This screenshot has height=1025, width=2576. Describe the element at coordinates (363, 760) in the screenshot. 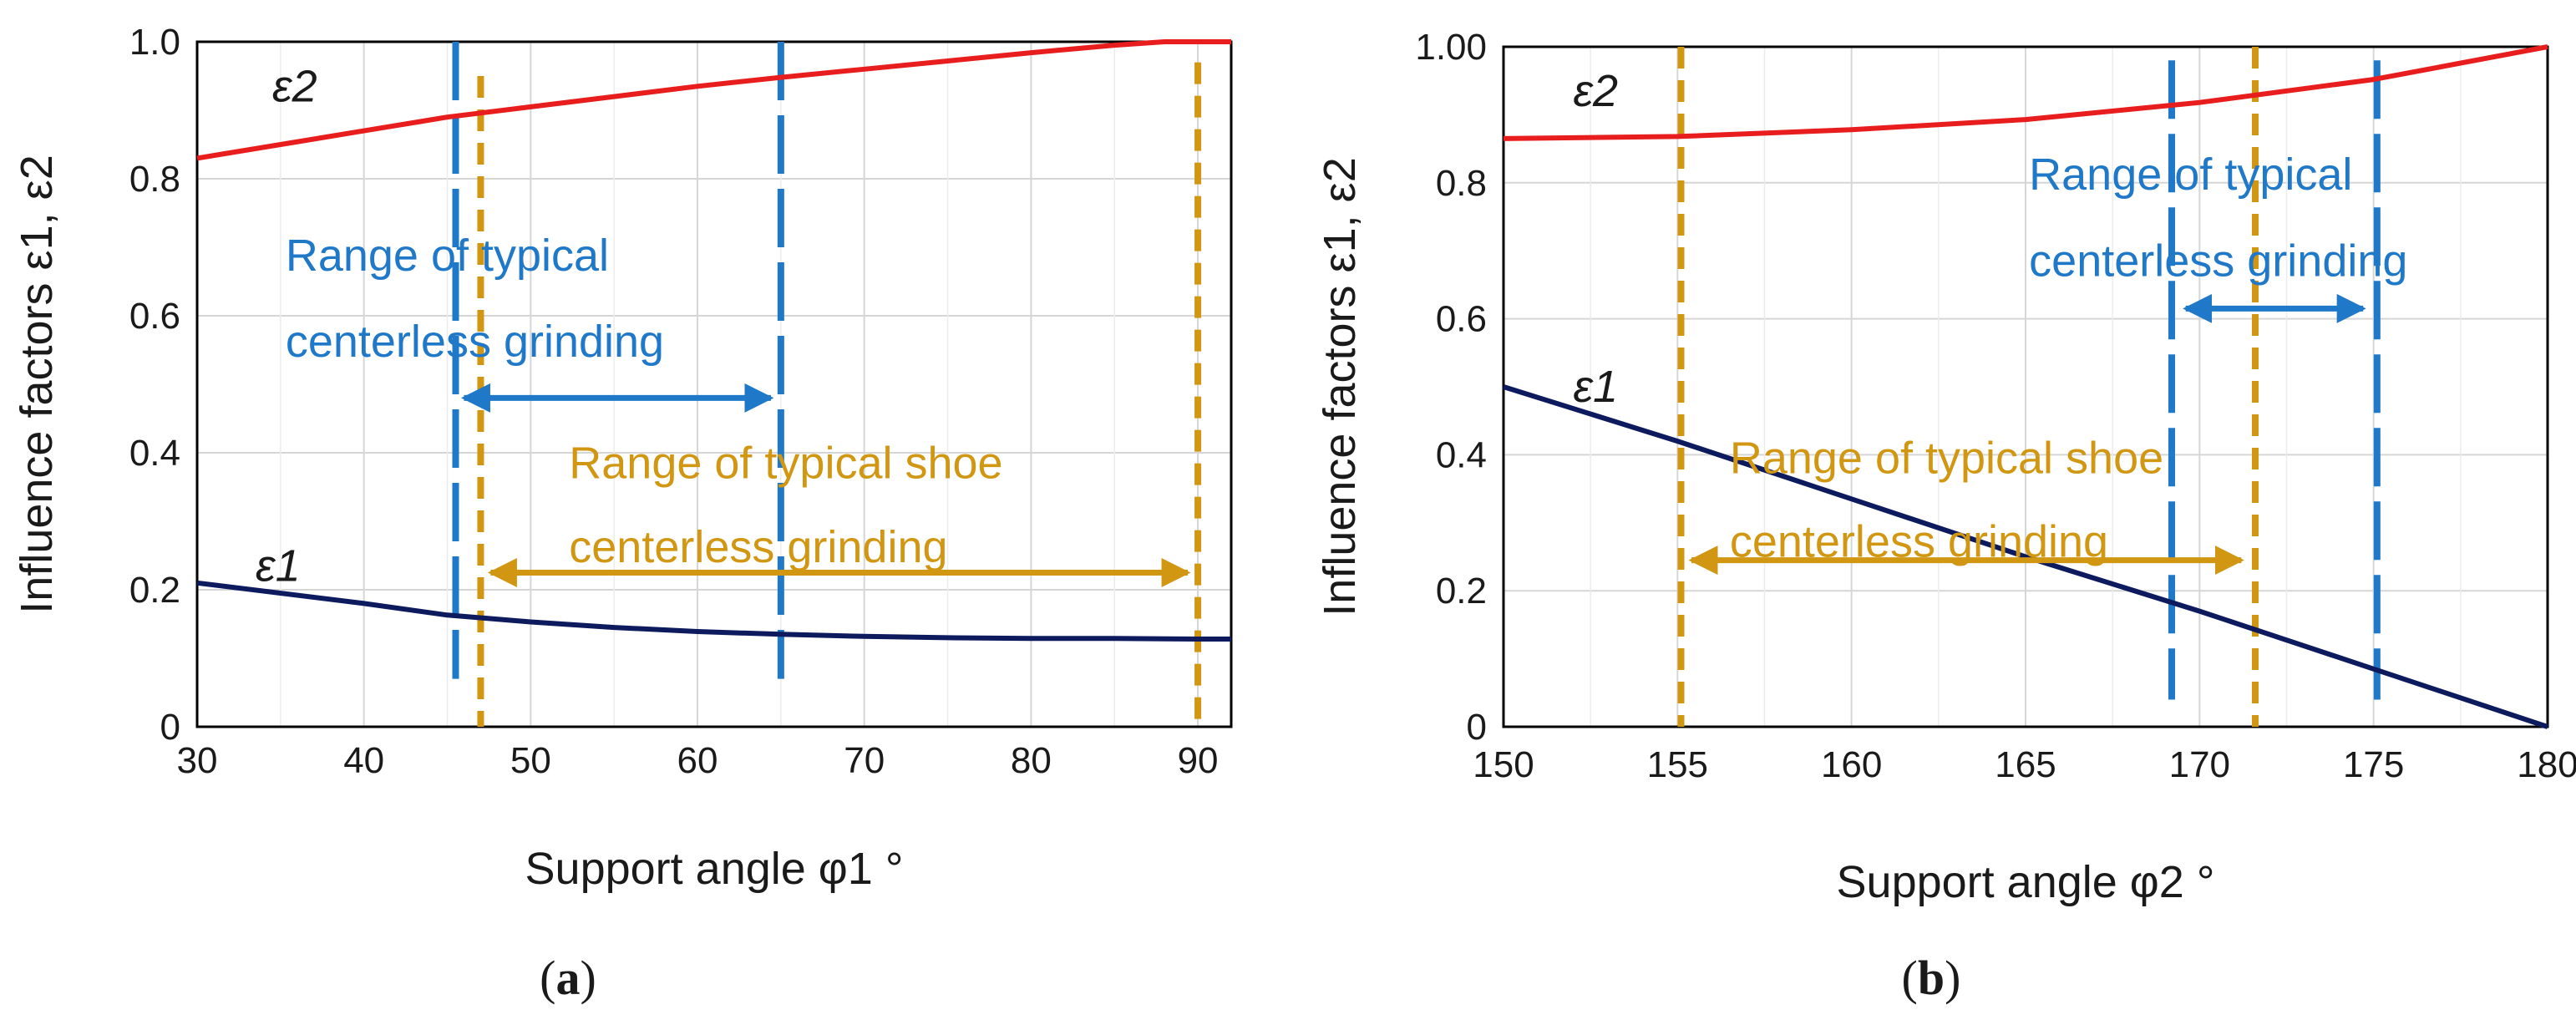

I see `x-tick-label: 40` at that location.